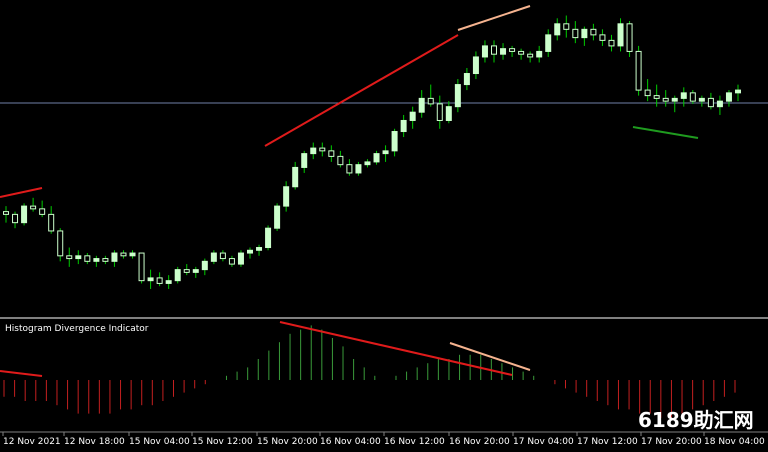 Image resolution: width=768 pixels, height=452 pixels. I want to click on time-axis-label: 15 Nov 04:00, so click(159, 442).